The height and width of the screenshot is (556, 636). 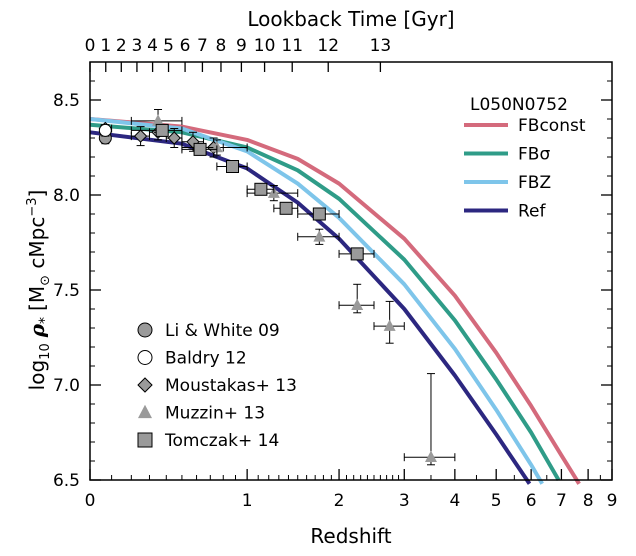 What do you see at coordinates (37, 375) in the screenshot?
I see `y-axis-title-log: log` at bounding box center [37, 375].